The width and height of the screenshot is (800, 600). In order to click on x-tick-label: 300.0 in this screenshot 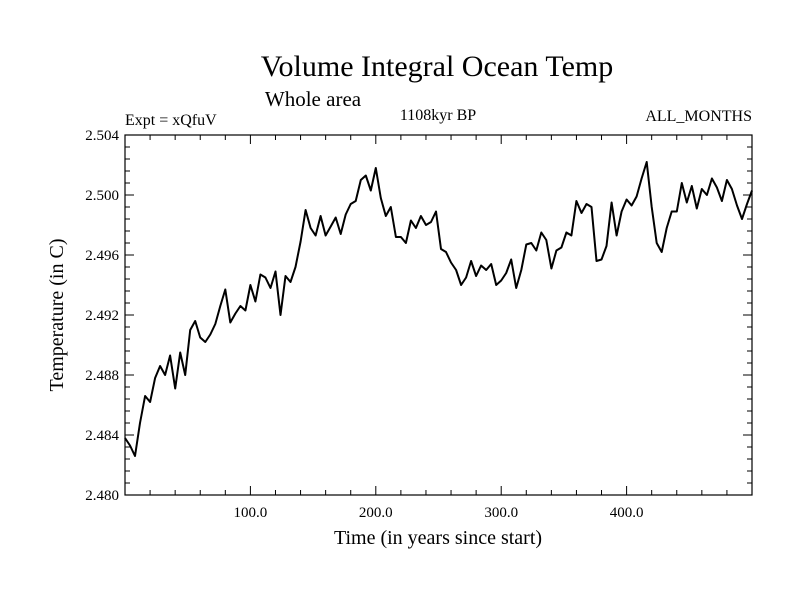, I will do `click(501, 513)`.